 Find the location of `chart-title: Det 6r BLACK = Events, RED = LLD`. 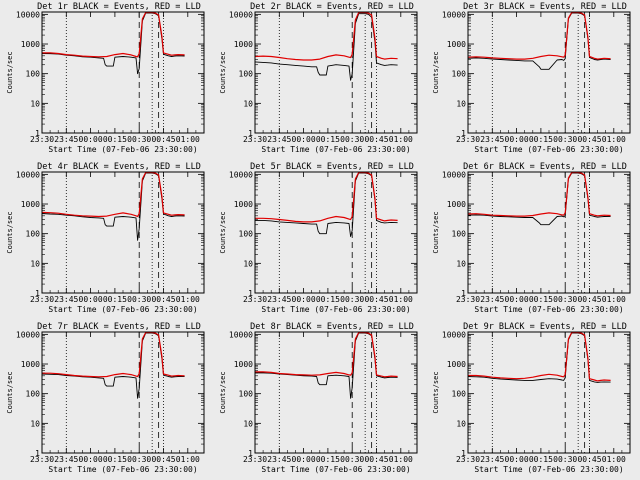

chart-title: Det 6r BLACK = Events, RED = LLD is located at coordinates (545, 167).